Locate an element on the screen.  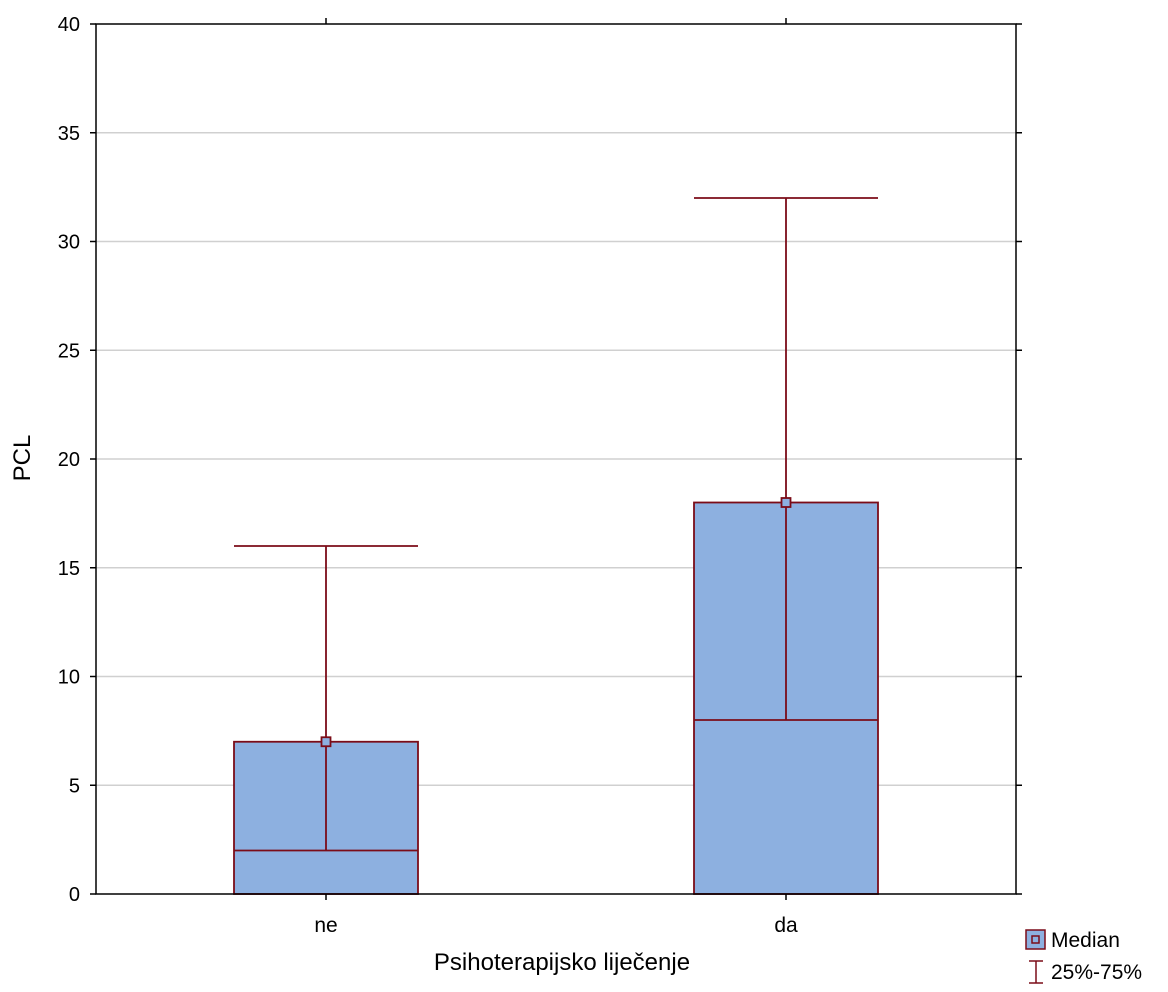
y-tick-label: 0 is located at coordinates (74, 895).